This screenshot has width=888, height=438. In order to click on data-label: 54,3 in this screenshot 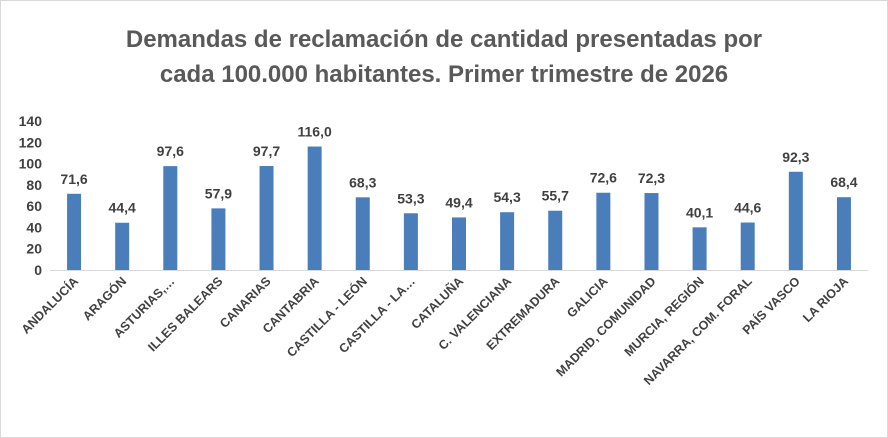, I will do `click(506, 197)`.